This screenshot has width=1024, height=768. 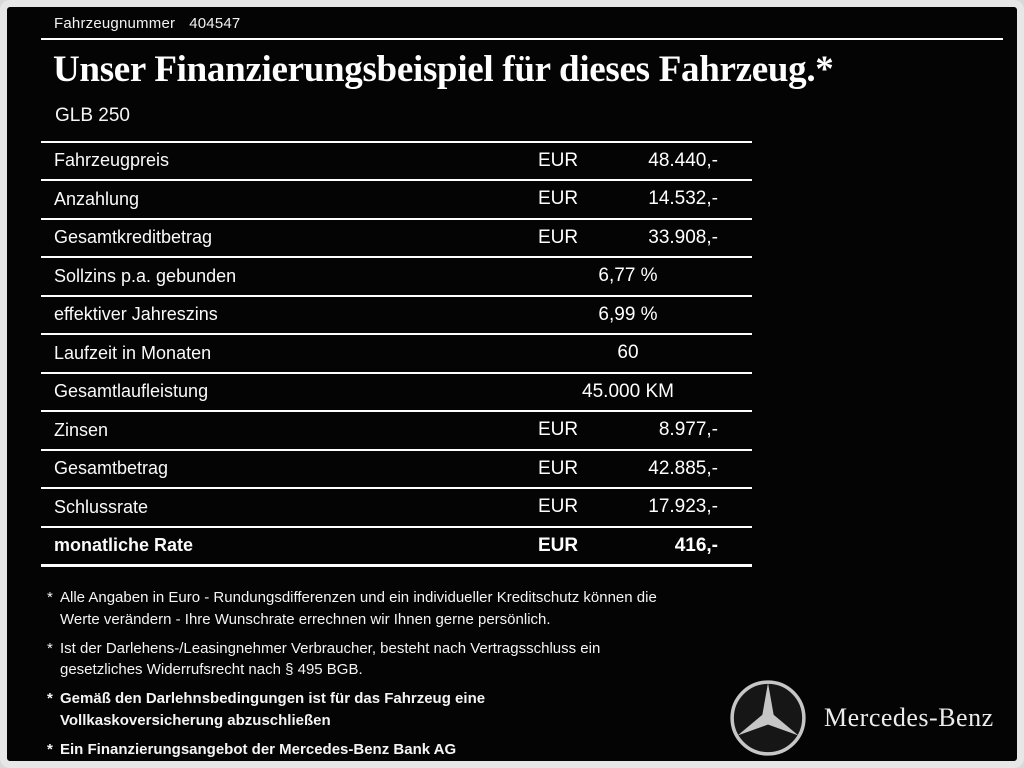 What do you see at coordinates (115, 23) in the screenshot?
I see `vehicle-number-label: Fahrzeugnummer` at bounding box center [115, 23].